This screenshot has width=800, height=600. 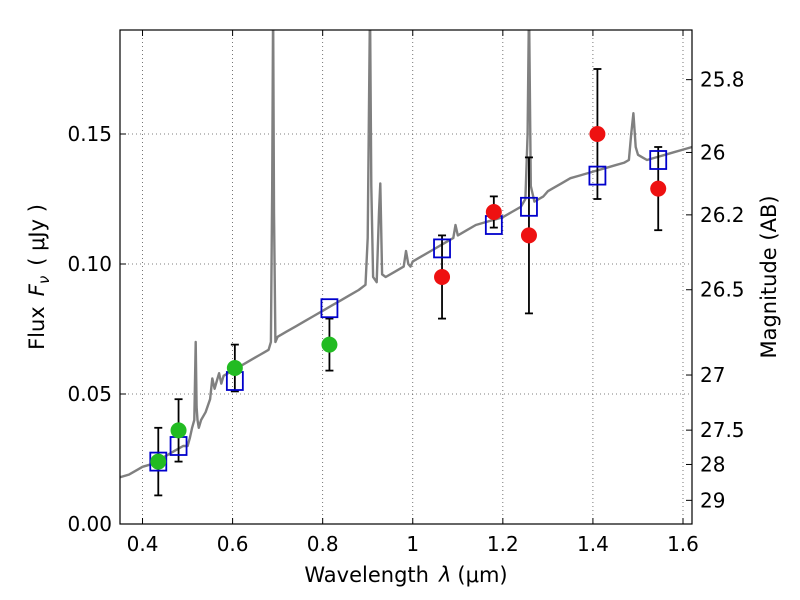 What do you see at coordinates (366, 575) in the screenshot?
I see `x-axis-label-prefix: Wavelength` at bounding box center [366, 575].